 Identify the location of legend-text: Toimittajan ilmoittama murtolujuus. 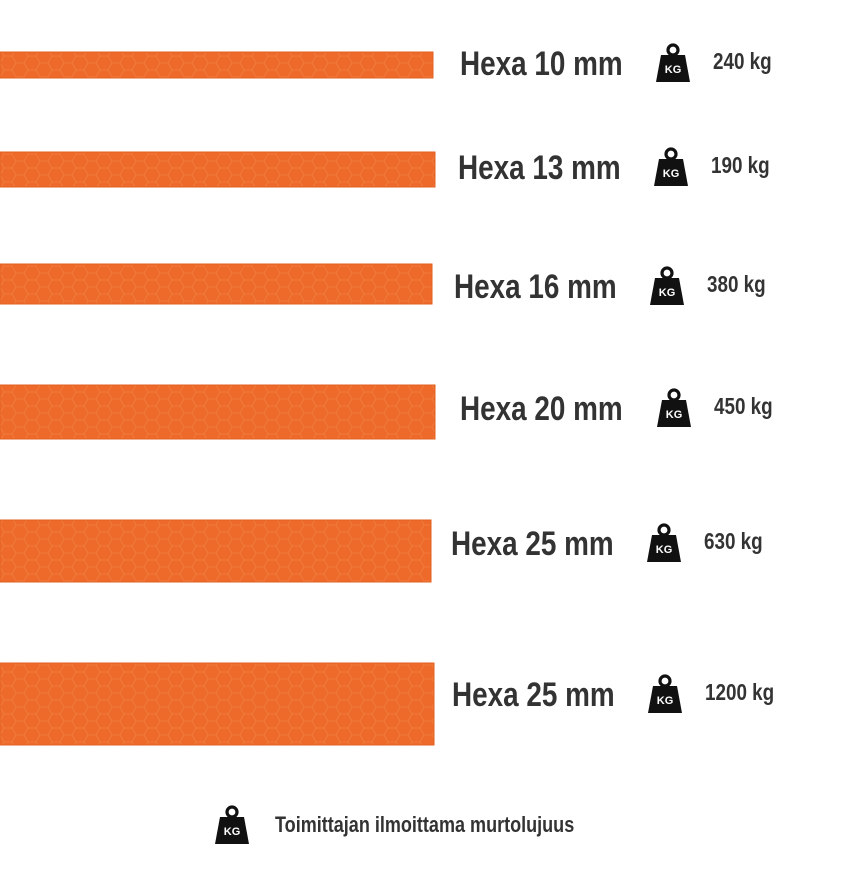
(424, 825).